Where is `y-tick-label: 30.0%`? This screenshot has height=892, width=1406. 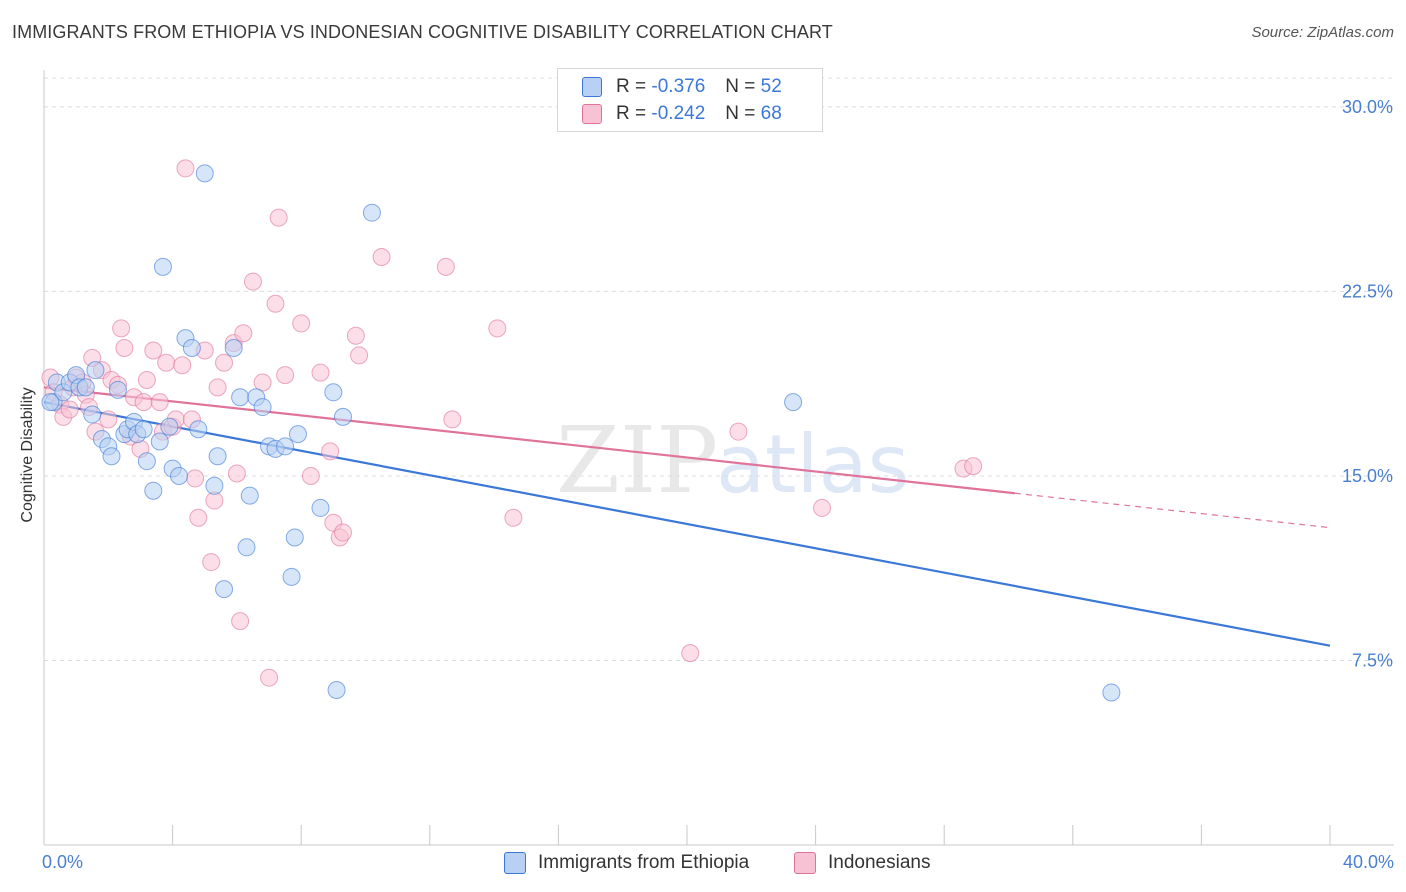
y-tick-label: 30.0% is located at coordinates (1367, 107).